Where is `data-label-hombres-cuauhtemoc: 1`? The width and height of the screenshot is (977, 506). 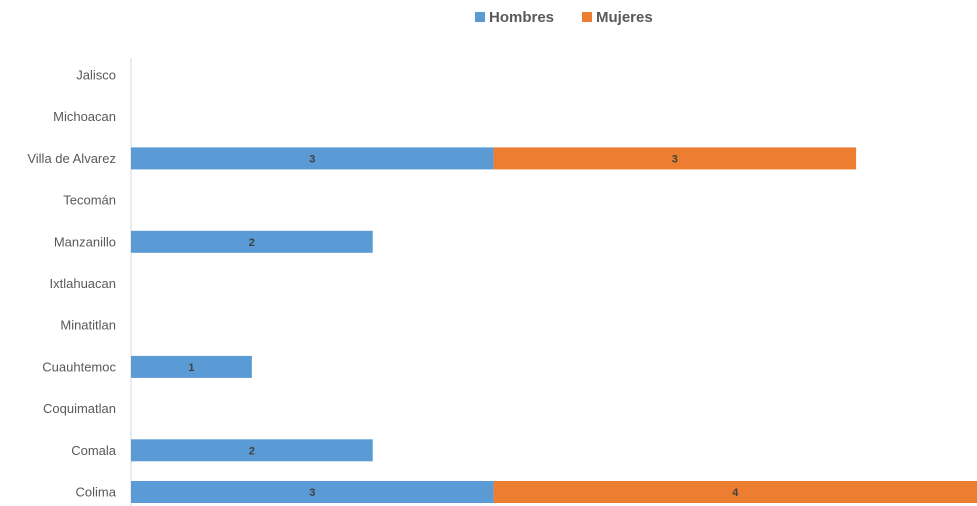
data-label-hombres-cuauhtemoc: 1 is located at coordinates (191, 368).